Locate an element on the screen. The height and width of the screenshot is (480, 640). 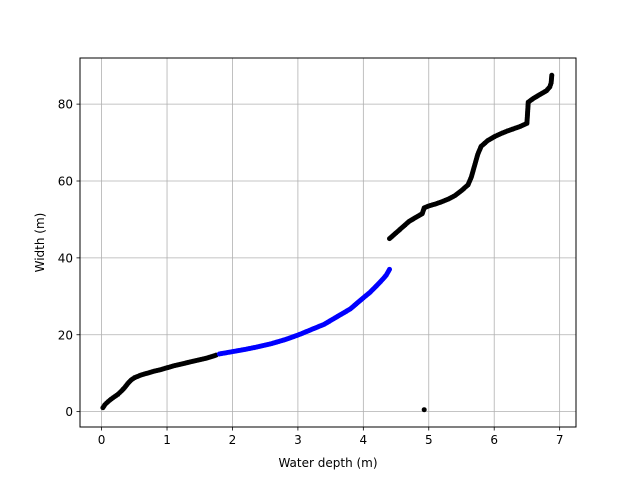
y-tick-label: 0 is located at coordinates (69, 412).